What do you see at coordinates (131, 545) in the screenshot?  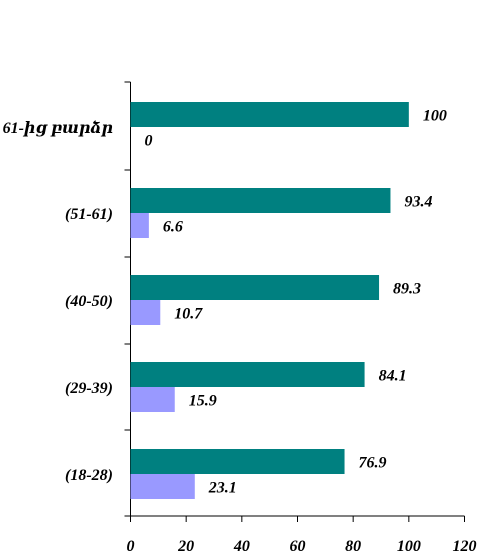 I see `x-tick-label: 0` at bounding box center [131, 545].